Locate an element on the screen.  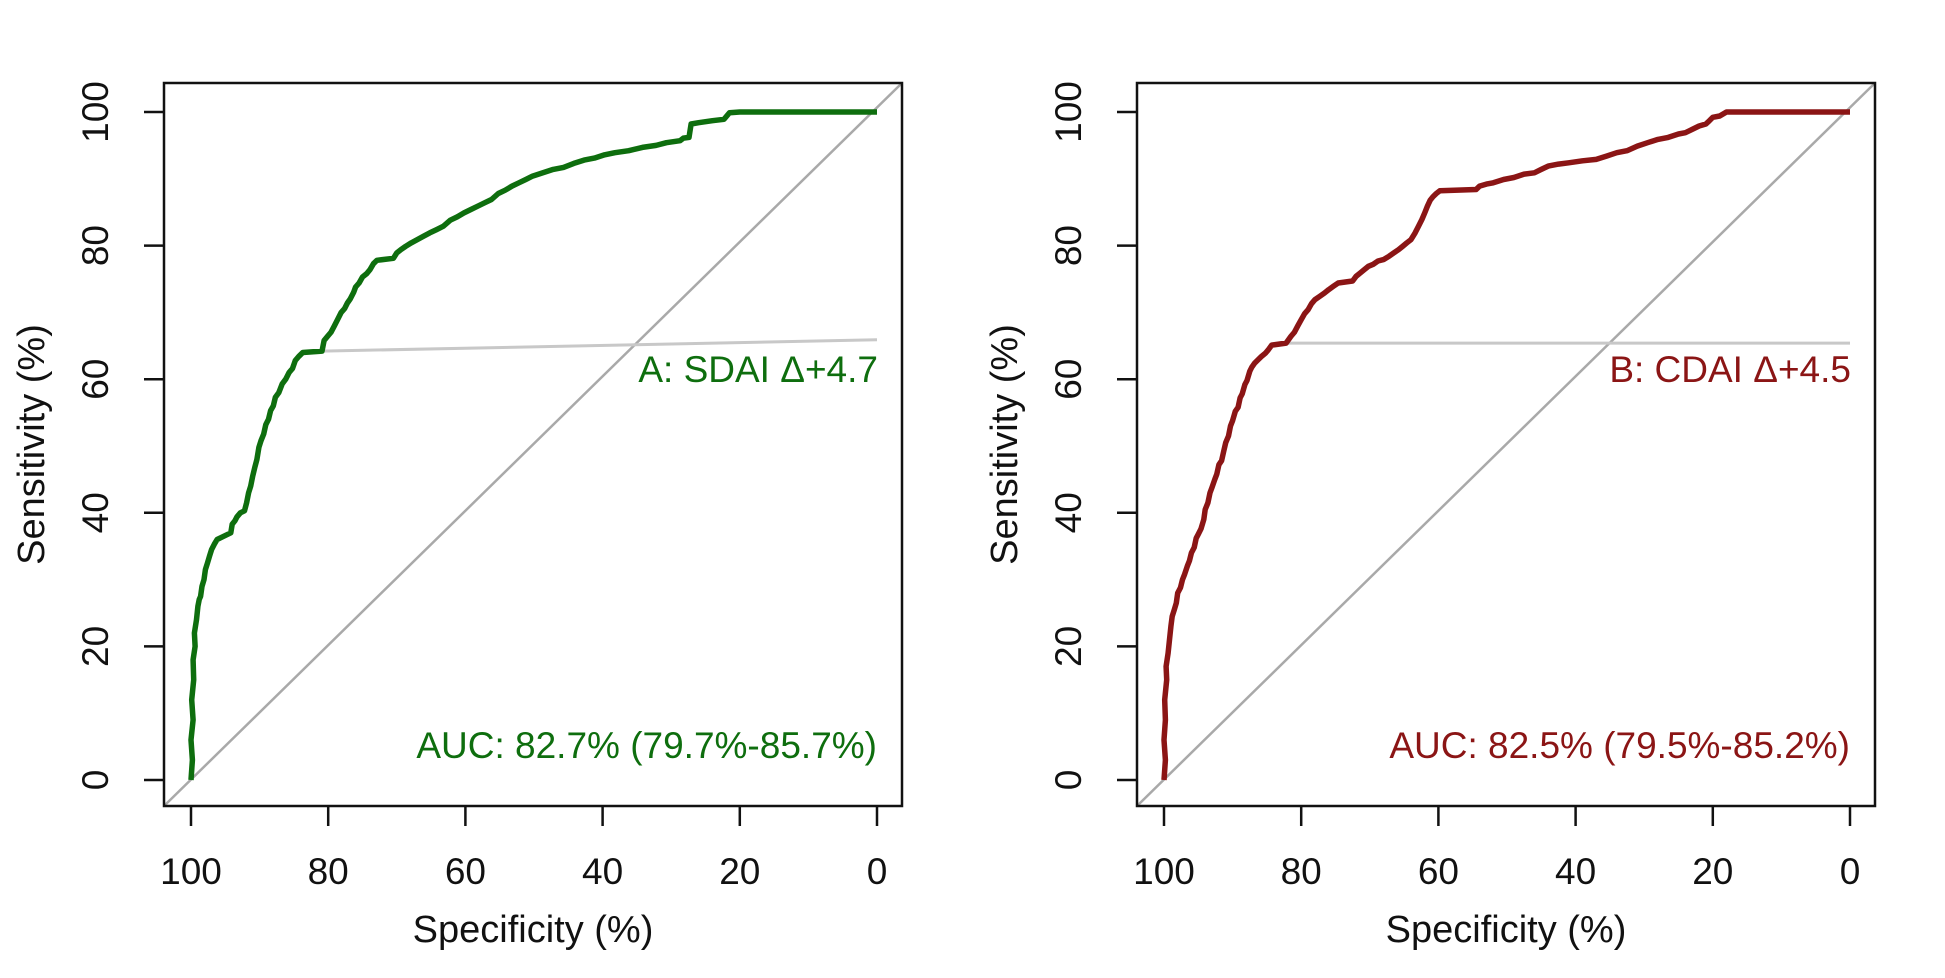
curve-label-annotation: B: CDAI Δ+4.5 is located at coordinates (1730, 369).